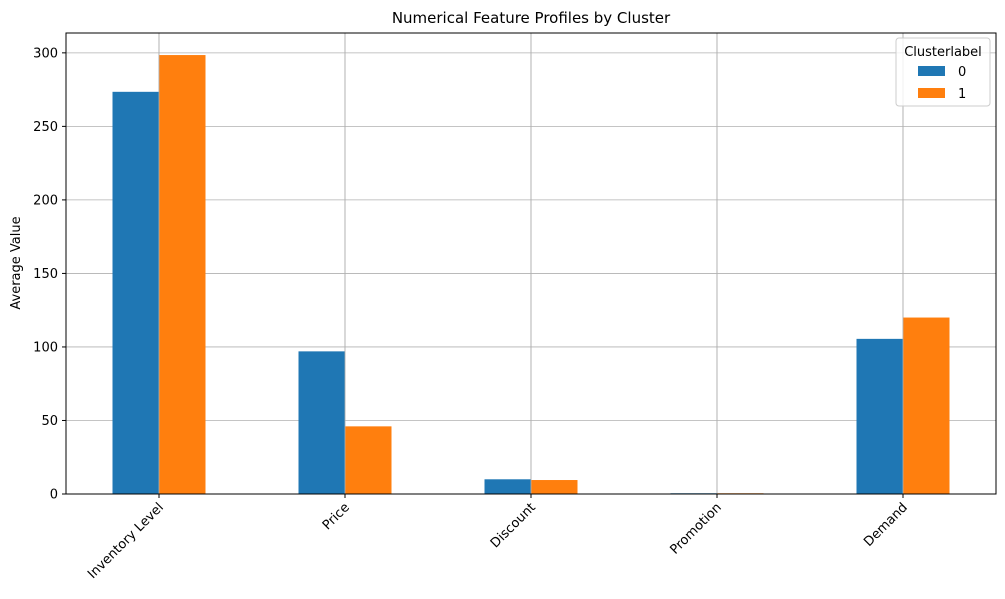  I want to click on y-tick-label: 0, so click(54, 495).